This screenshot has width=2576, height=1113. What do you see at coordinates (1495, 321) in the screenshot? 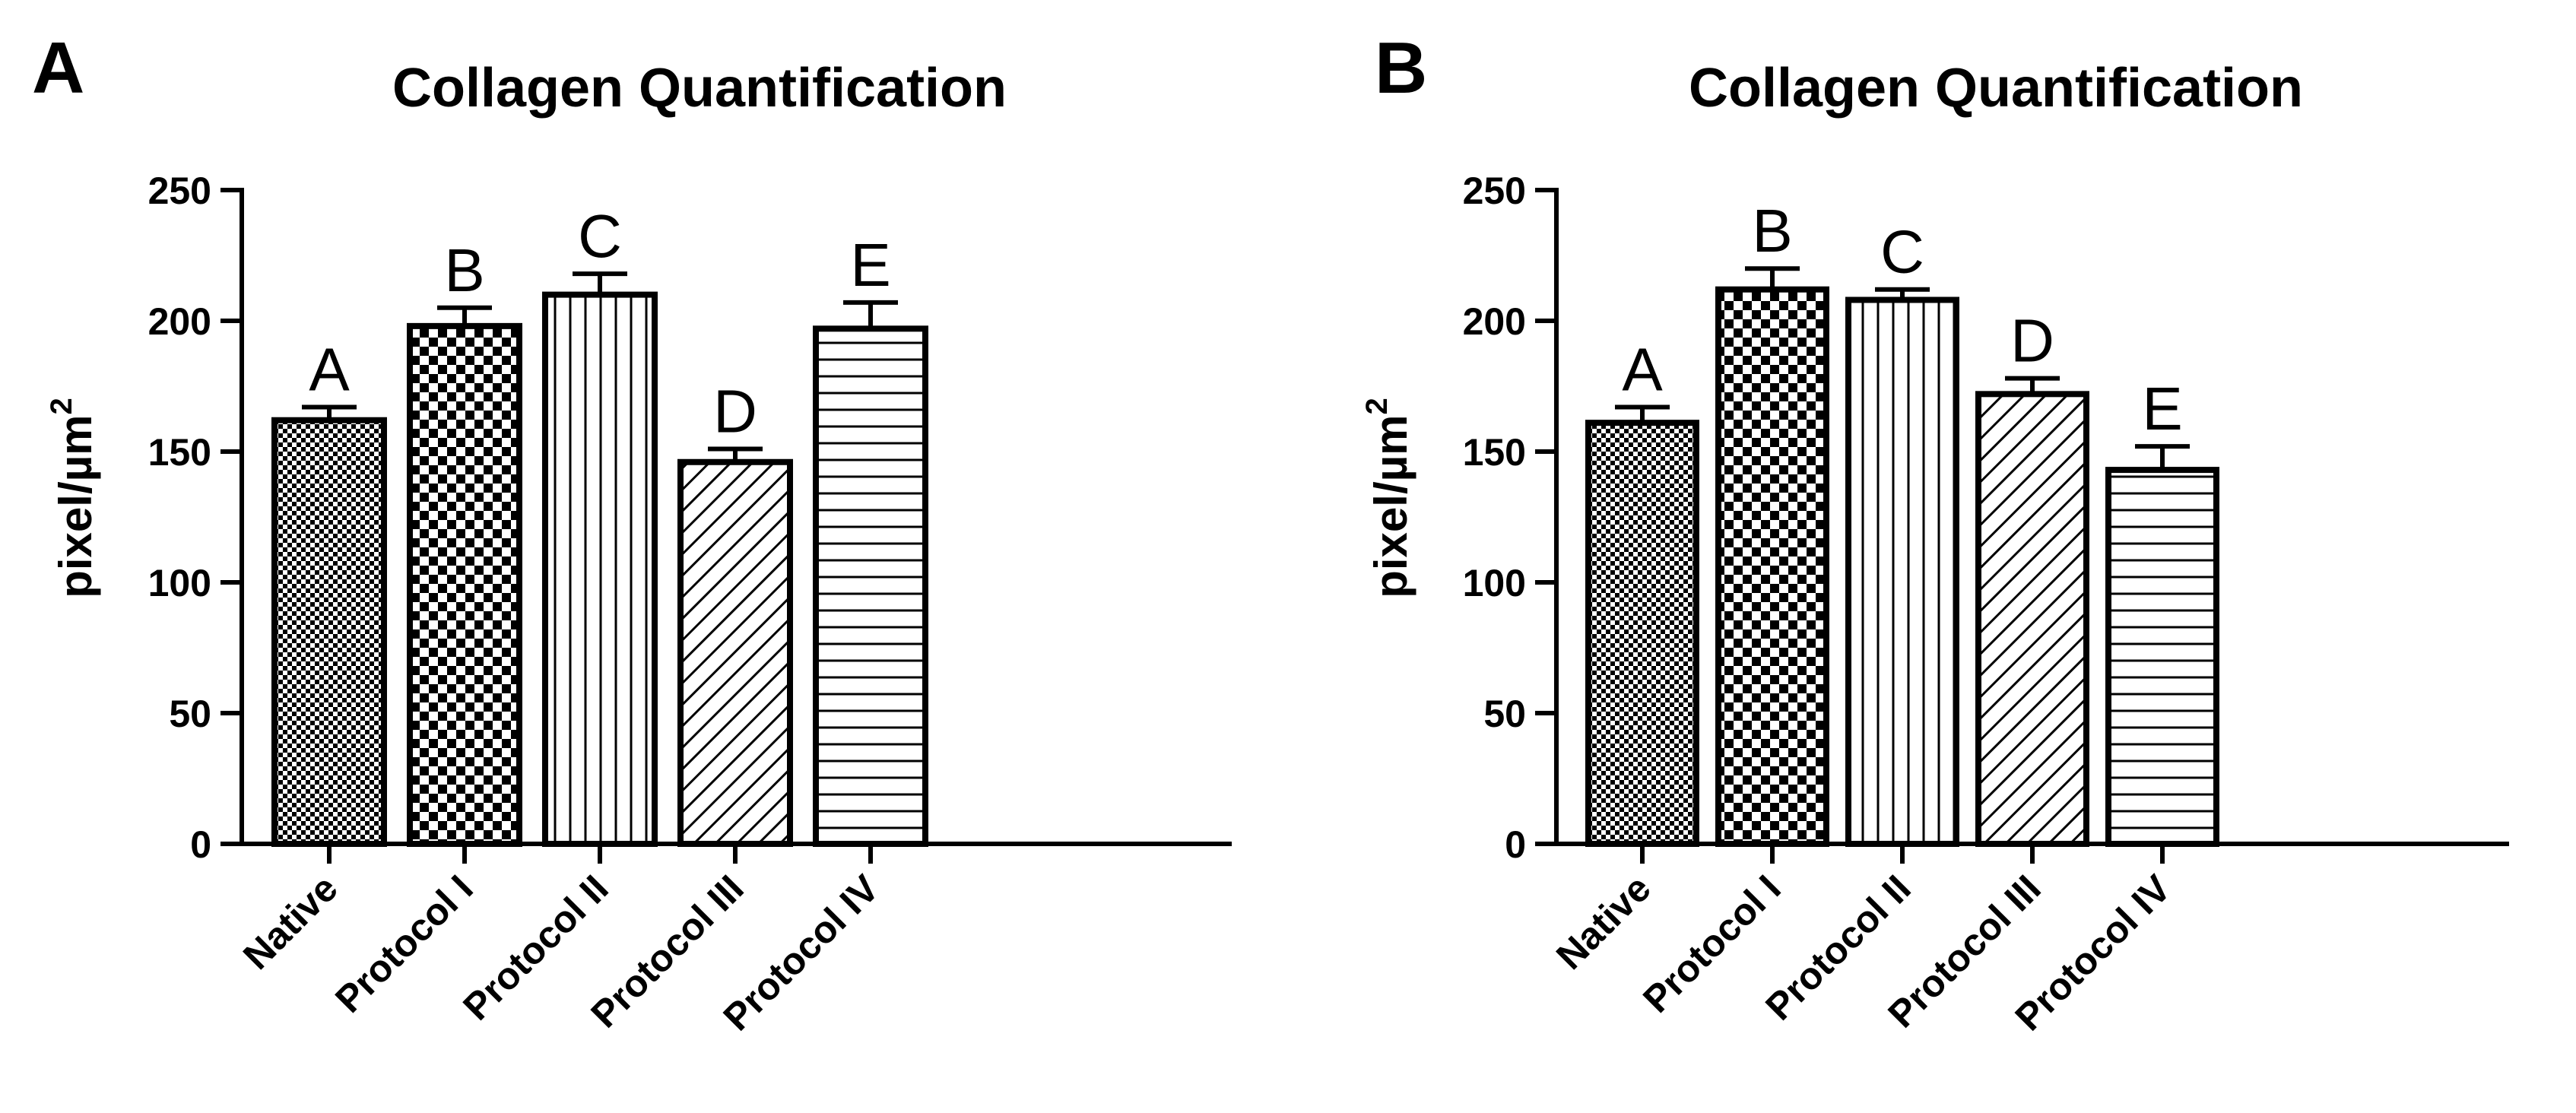
I see `panel-b-y-tick-label: 200` at bounding box center [1495, 321].